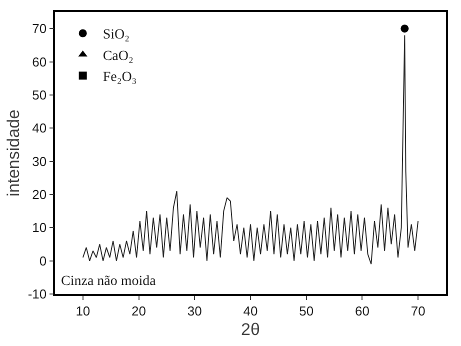 This screenshot has height=346, width=461. What do you see at coordinates (306, 310) in the screenshot?
I see `x-tick-label: 50` at bounding box center [306, 310].